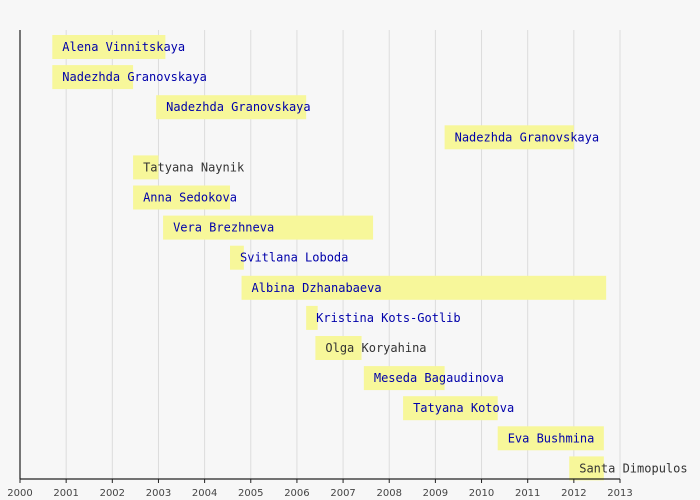  I want to click on x-tick-label: 2007, so click(342, 493).